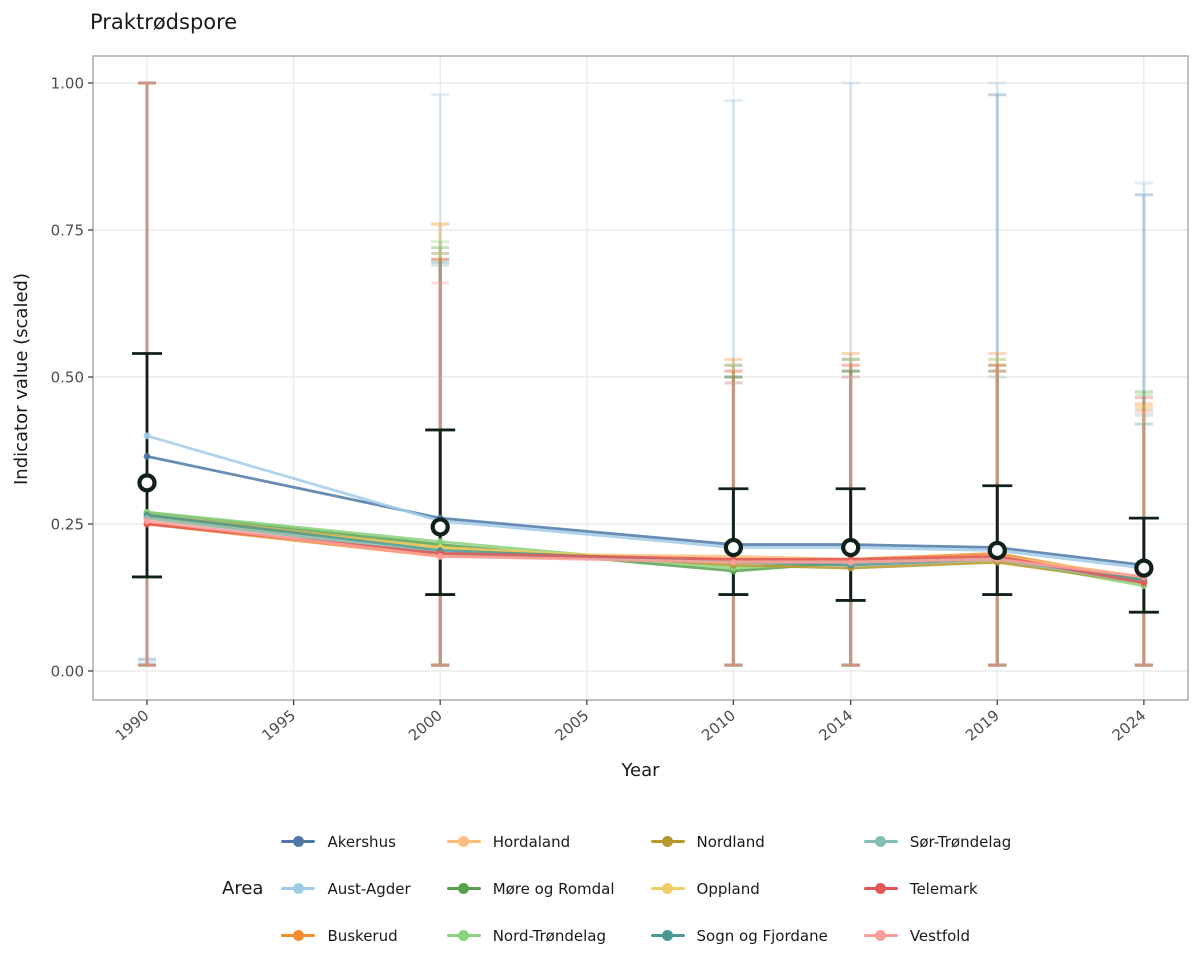  I want to click on legend-label: Buskerud, so click(362, 935).